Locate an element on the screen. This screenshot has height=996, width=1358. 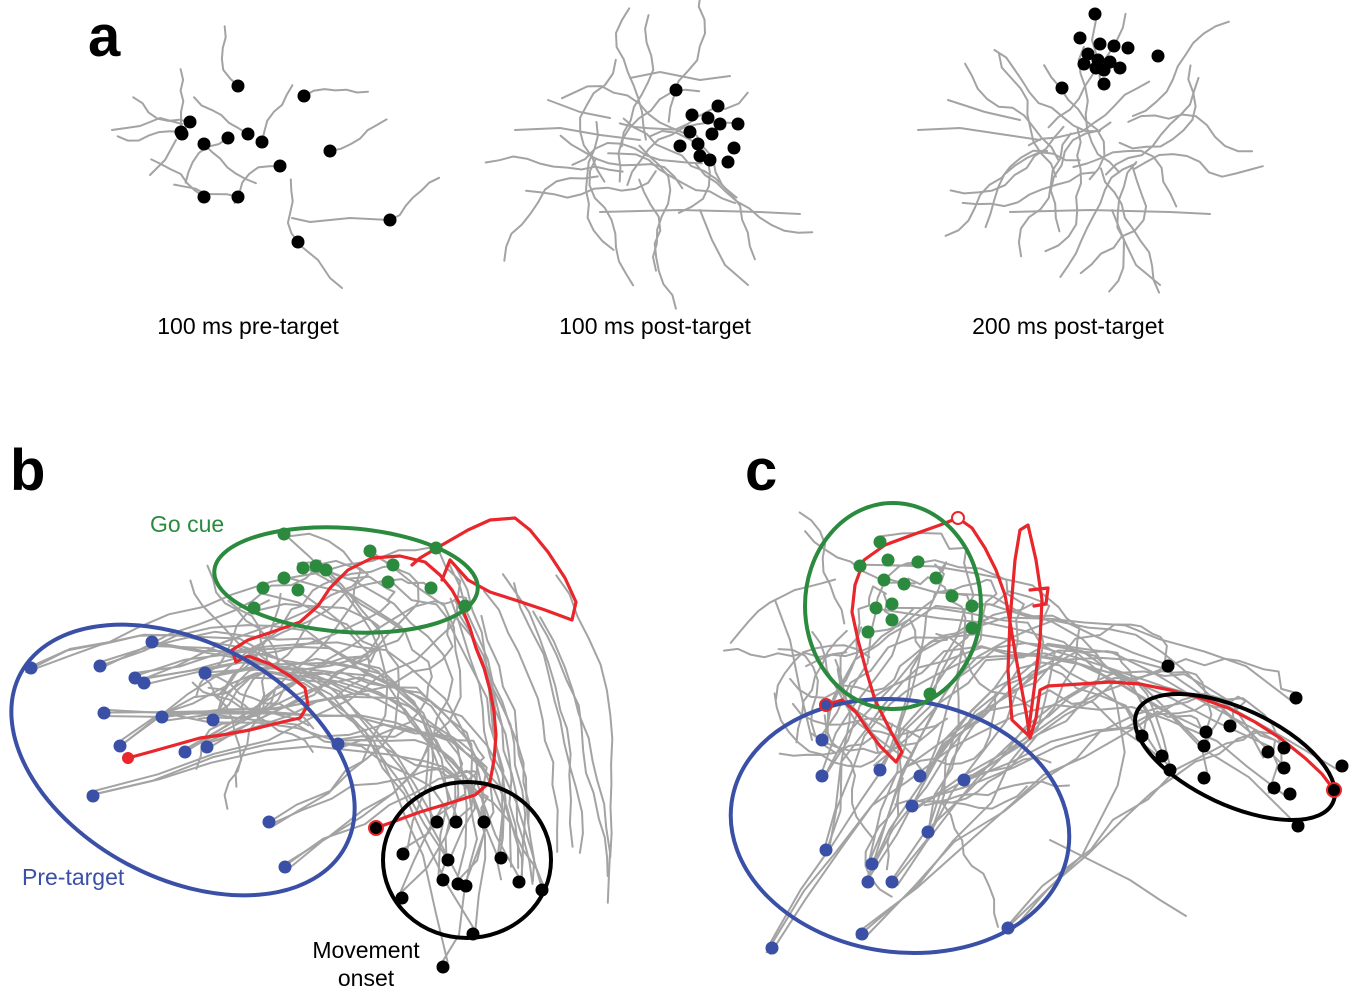
panel-b-highlight-end-marker is located at coordinates (376, 828).